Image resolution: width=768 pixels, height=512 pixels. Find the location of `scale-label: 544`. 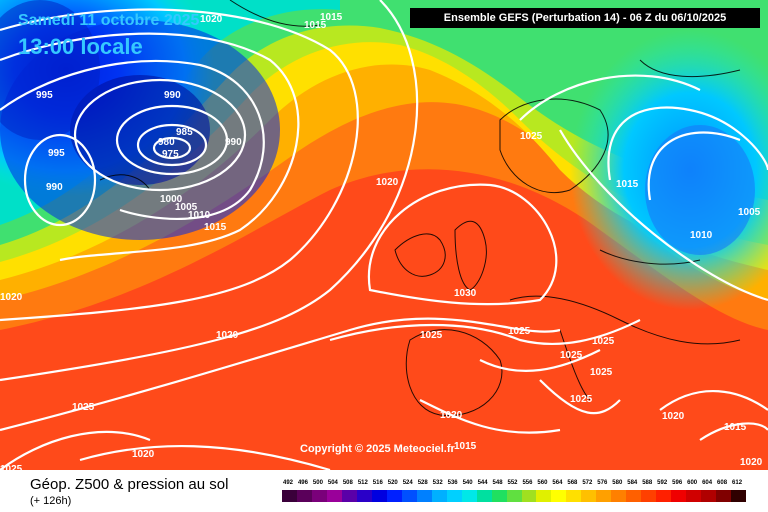

scale-label: 544 is located at coordinates (482, 483).